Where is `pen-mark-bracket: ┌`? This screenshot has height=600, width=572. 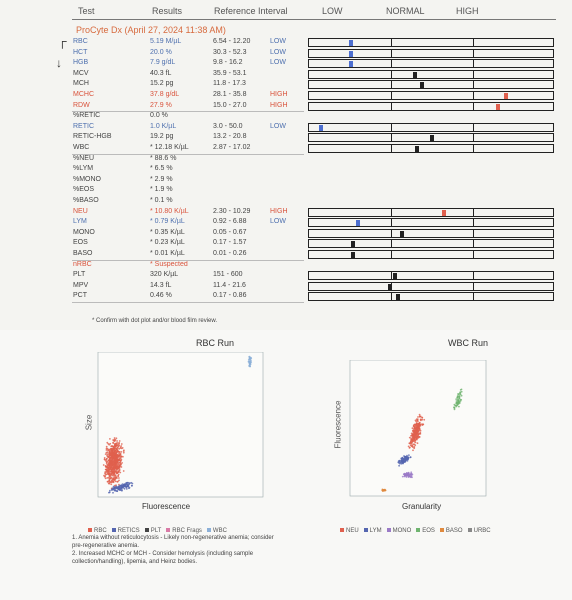 pen-mark-bracket: ┌ is located at coordinates (62, 41).